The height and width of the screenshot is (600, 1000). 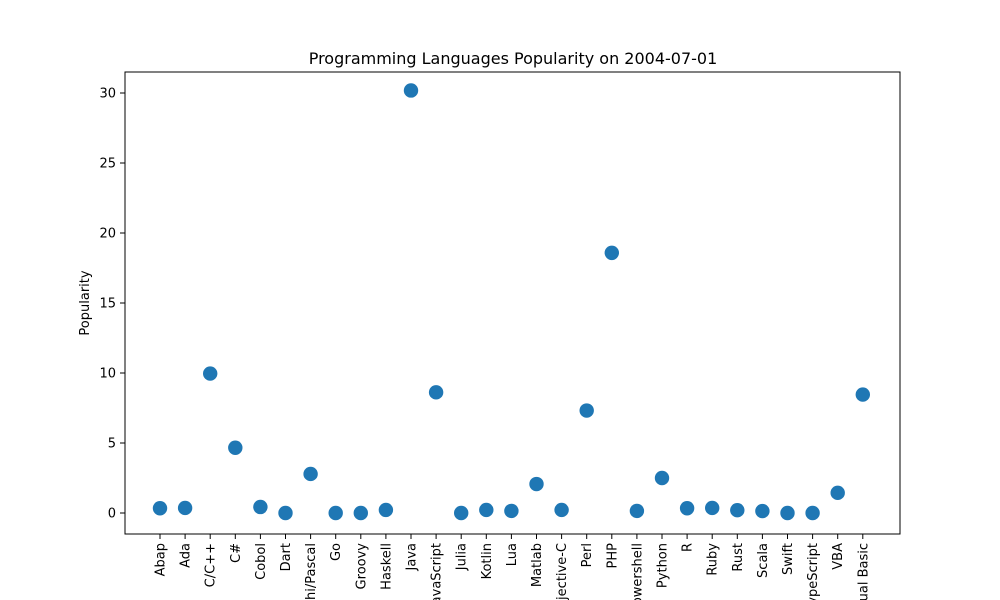 What do you see at coordinates (562, 571) in the screenshot?
I see `x-tick-label: Objective-C` at bounding box center [562, 571].